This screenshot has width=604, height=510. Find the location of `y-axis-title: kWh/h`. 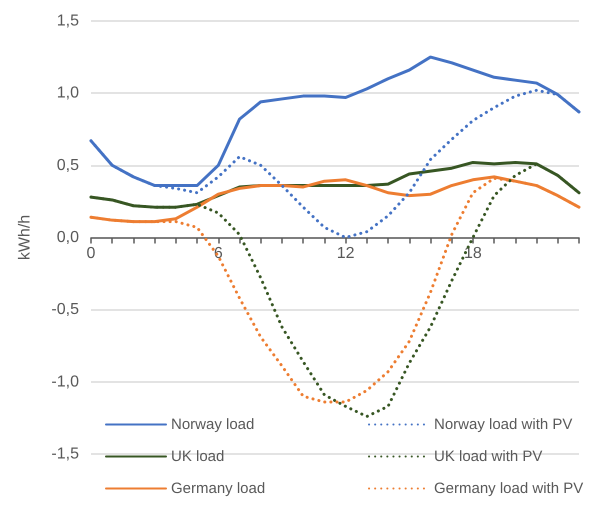

y-axis-title: kWh/h is located at coordinates (25, 237).